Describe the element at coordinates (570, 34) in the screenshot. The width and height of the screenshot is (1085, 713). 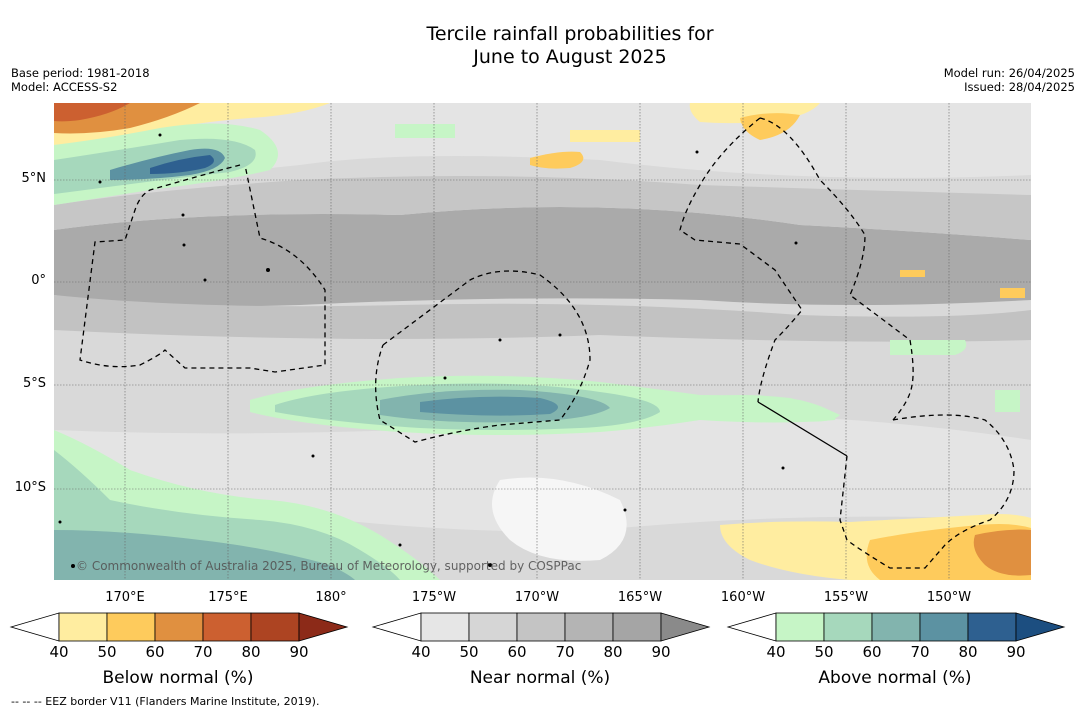
I see `map-title-line1: Tercile rainfall probabilities for` at that location.